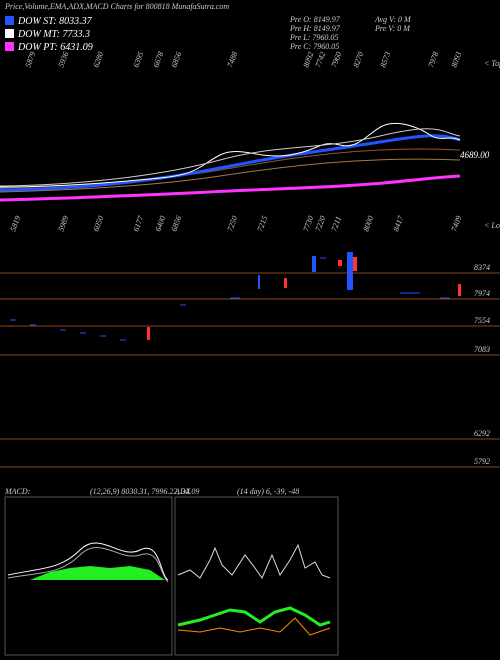  Describe the element at coordinates (53, 34) in the screenshot. I see `legend-entry: DOW MT: 7733.3` at that location.